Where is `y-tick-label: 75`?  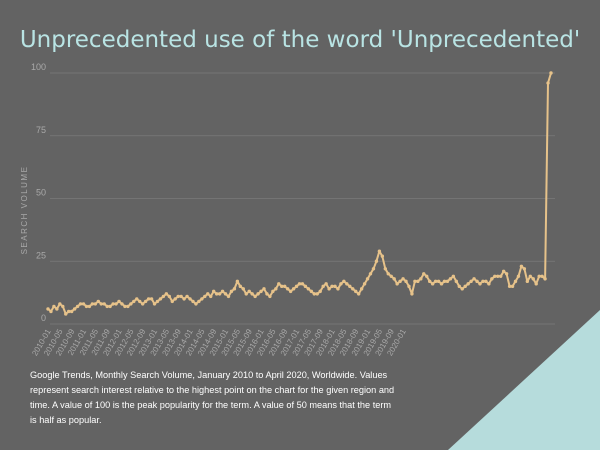
y-tick-label: 75 is located at coordinates (41, 130).